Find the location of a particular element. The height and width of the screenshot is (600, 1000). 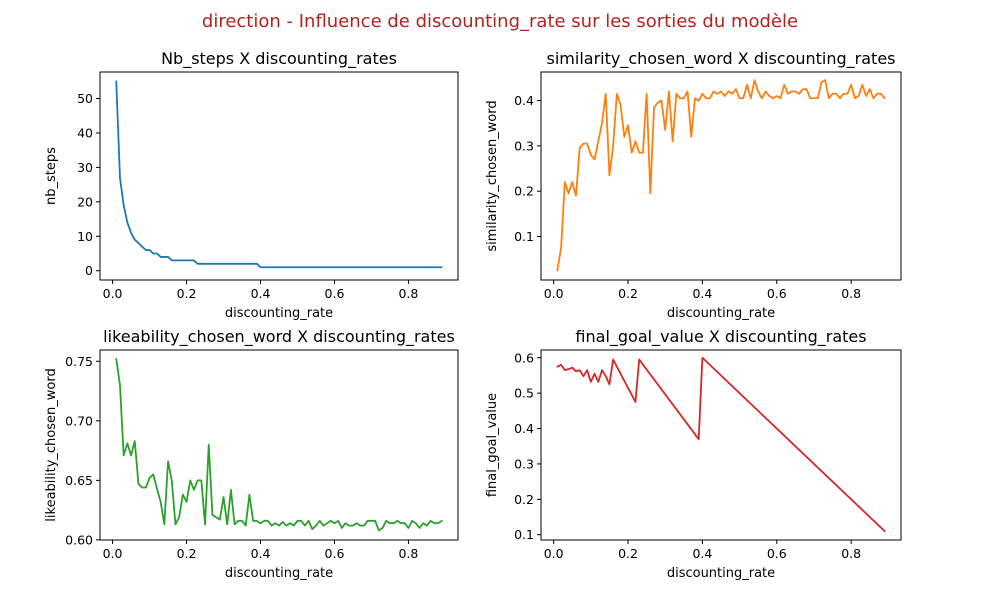

y-axis-label: likeability_chosen_word is located at coordinates (51, 444).